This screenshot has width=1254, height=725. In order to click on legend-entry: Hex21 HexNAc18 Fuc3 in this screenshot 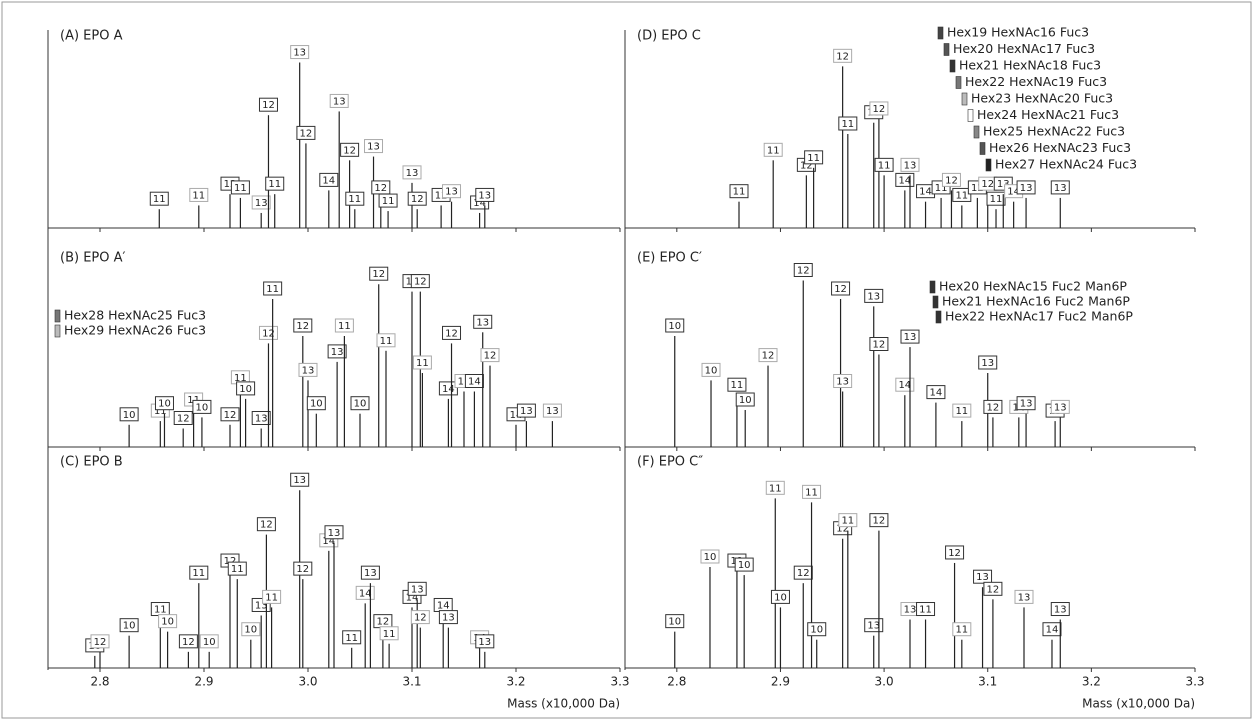, I will do `click(1030, 65)`.